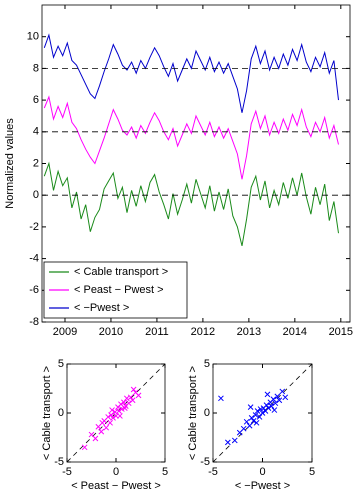 The height and width of the screenshot is (500, 359). Describe the element at coordinates (157, 332) in the screenshot. I see `x-tick-label: 2011` at that location.